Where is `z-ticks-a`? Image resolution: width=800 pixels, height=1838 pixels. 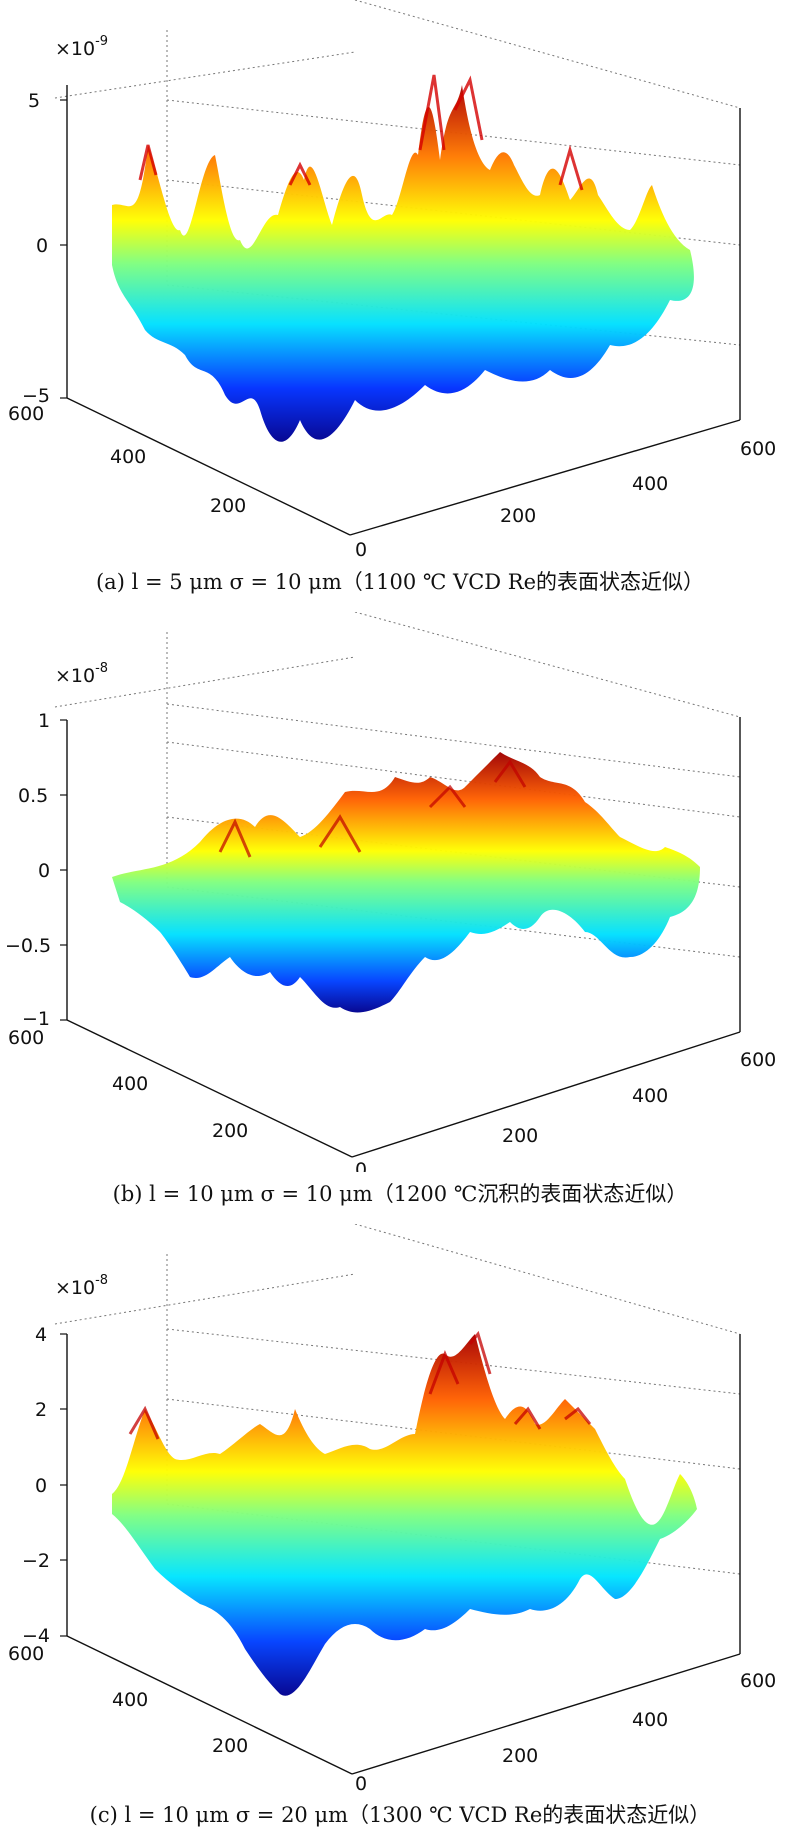
z-ticks-a is located at coordinates (63, 249).